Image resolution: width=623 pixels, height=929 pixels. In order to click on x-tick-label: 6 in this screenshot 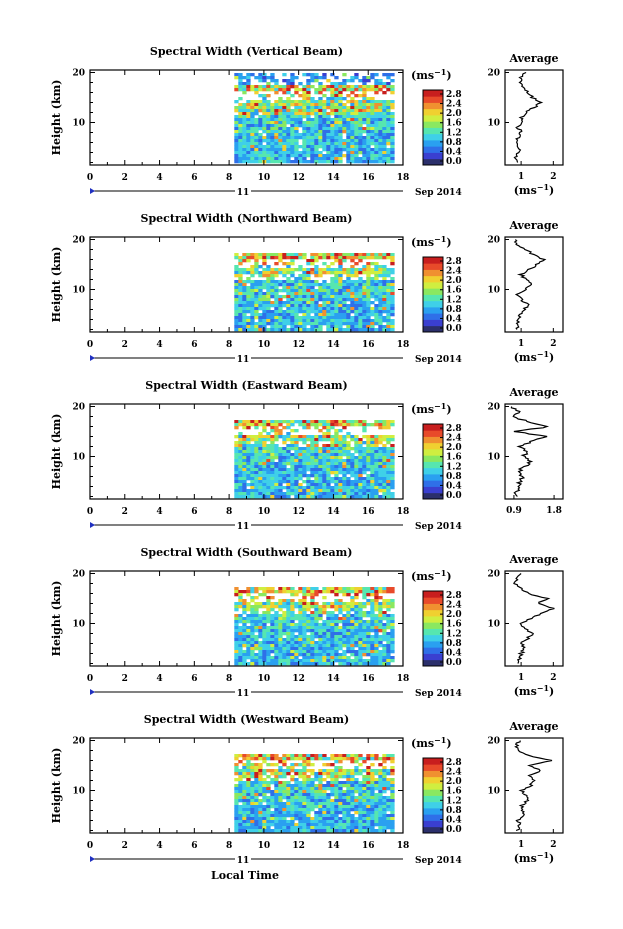, I will do `click(194, 345)`.